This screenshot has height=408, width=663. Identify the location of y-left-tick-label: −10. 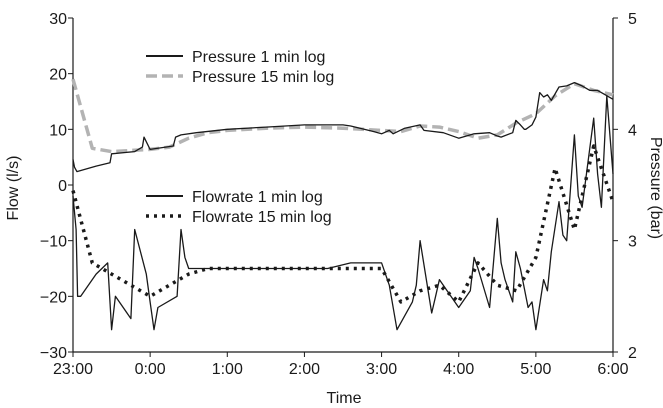
(53, 242).